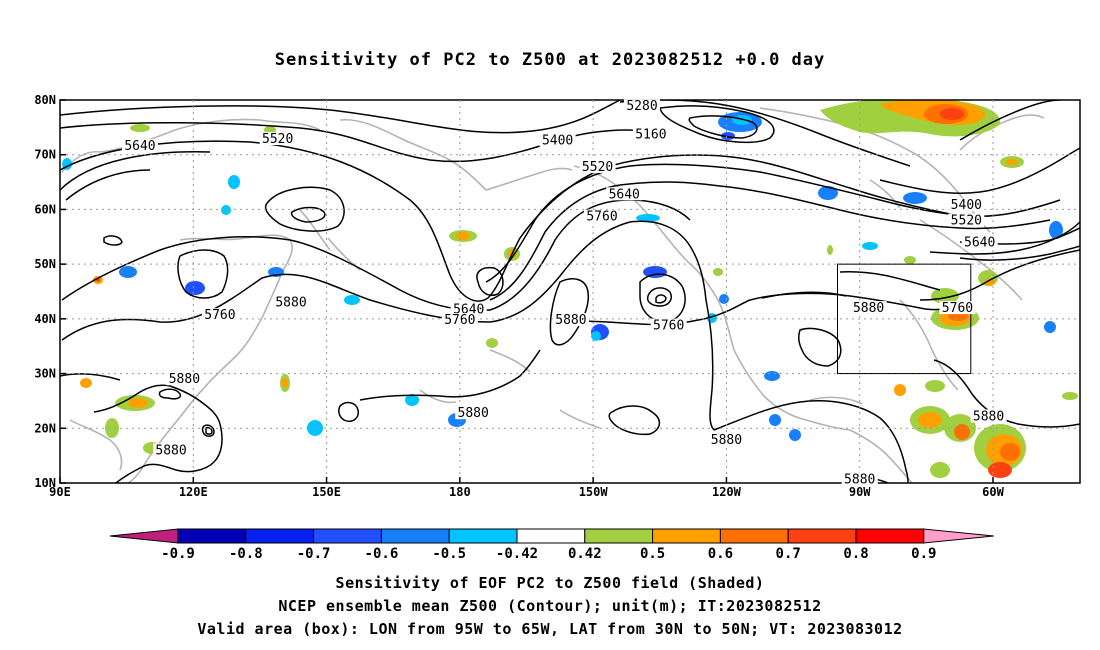 Image resolution: width=1100 pixels, height=650 pixels. I want to click on colorbar-label: -0.6, so click(382, 554).